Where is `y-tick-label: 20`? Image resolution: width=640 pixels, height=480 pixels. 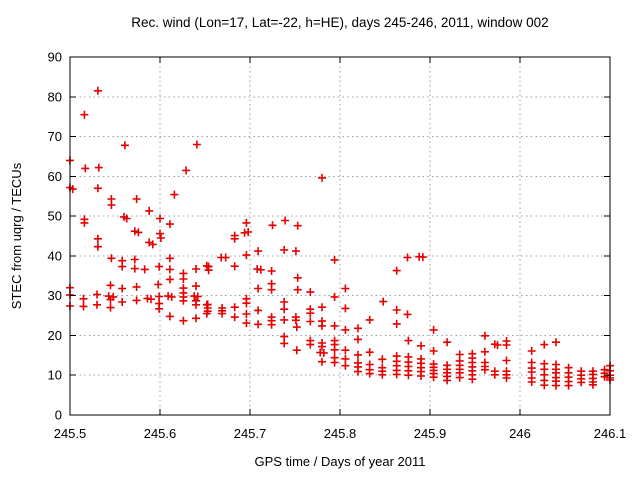
y-tick-label: 20 is located at coordinates (55, 335).